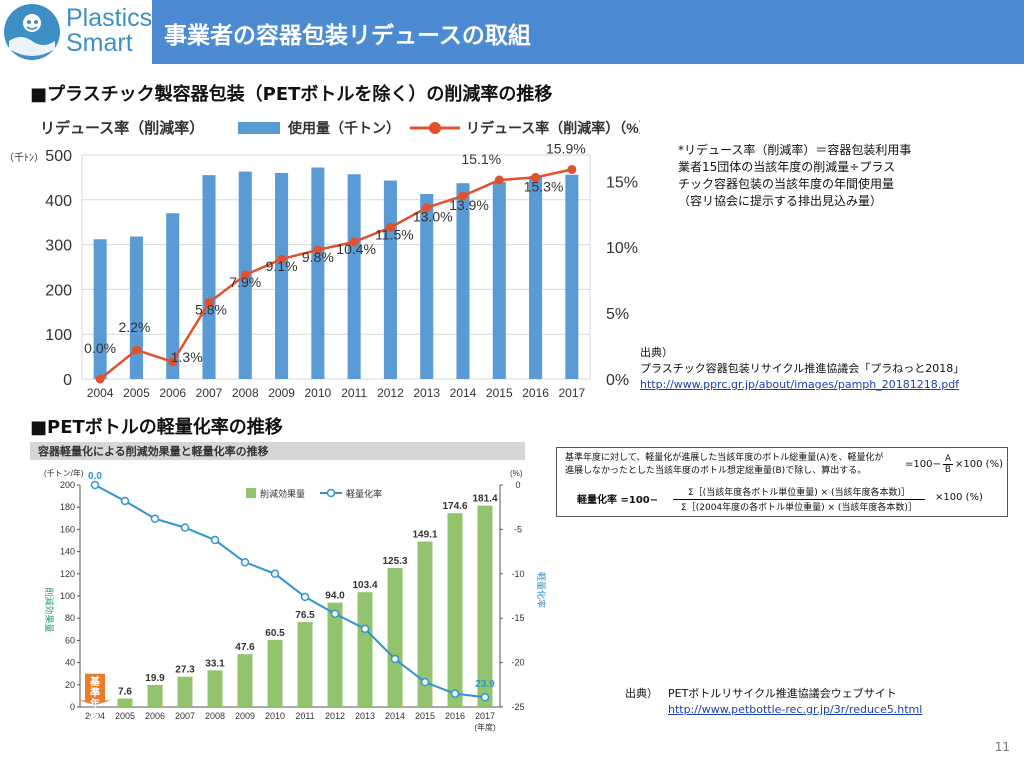 The image size is (1024, 768). I want to click on data-label: 2.2%, so click(134, 327).